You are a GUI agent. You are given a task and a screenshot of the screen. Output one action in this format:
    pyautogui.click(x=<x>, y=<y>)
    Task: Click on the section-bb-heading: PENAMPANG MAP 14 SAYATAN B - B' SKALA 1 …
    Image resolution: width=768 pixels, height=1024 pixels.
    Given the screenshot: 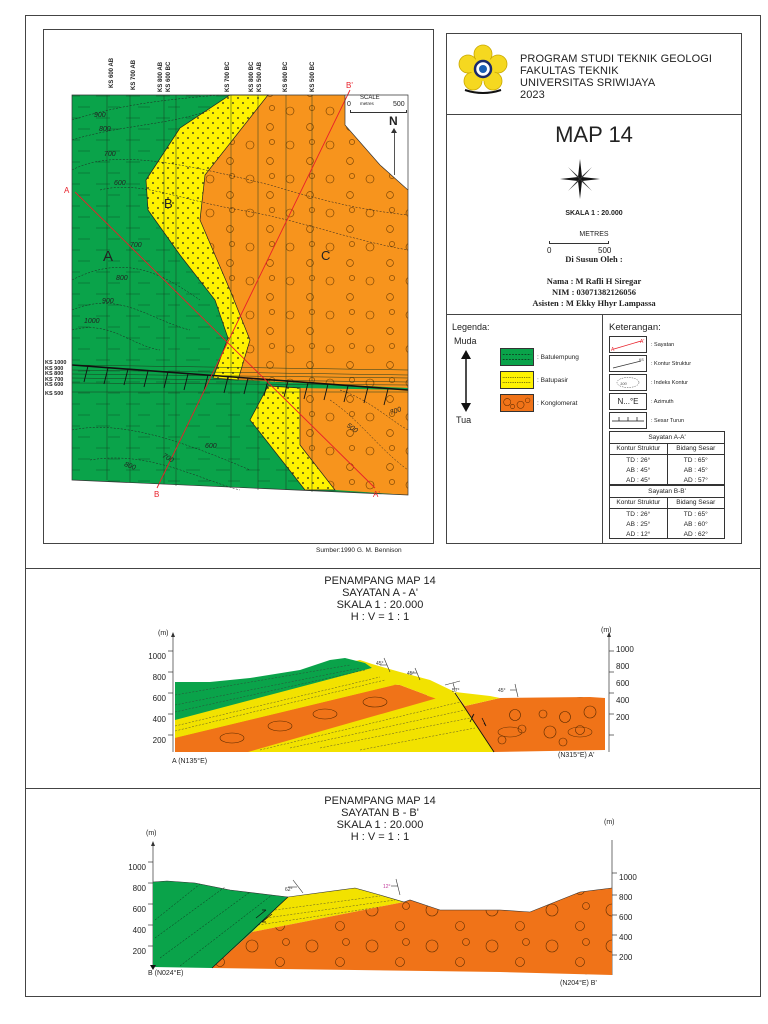 What is the action you would take?
    pyautogui.click(x=380, y=819)
    